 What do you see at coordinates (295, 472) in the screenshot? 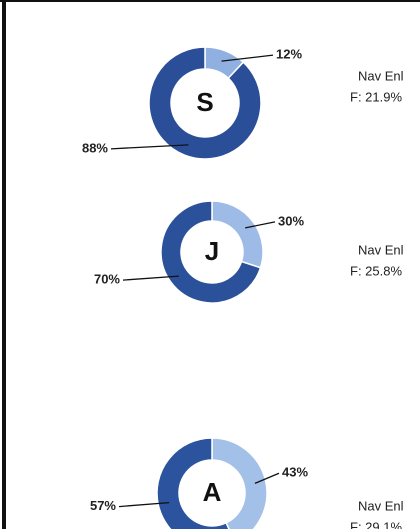
I see `value-label: 43%` at bounding box center [295, 472].